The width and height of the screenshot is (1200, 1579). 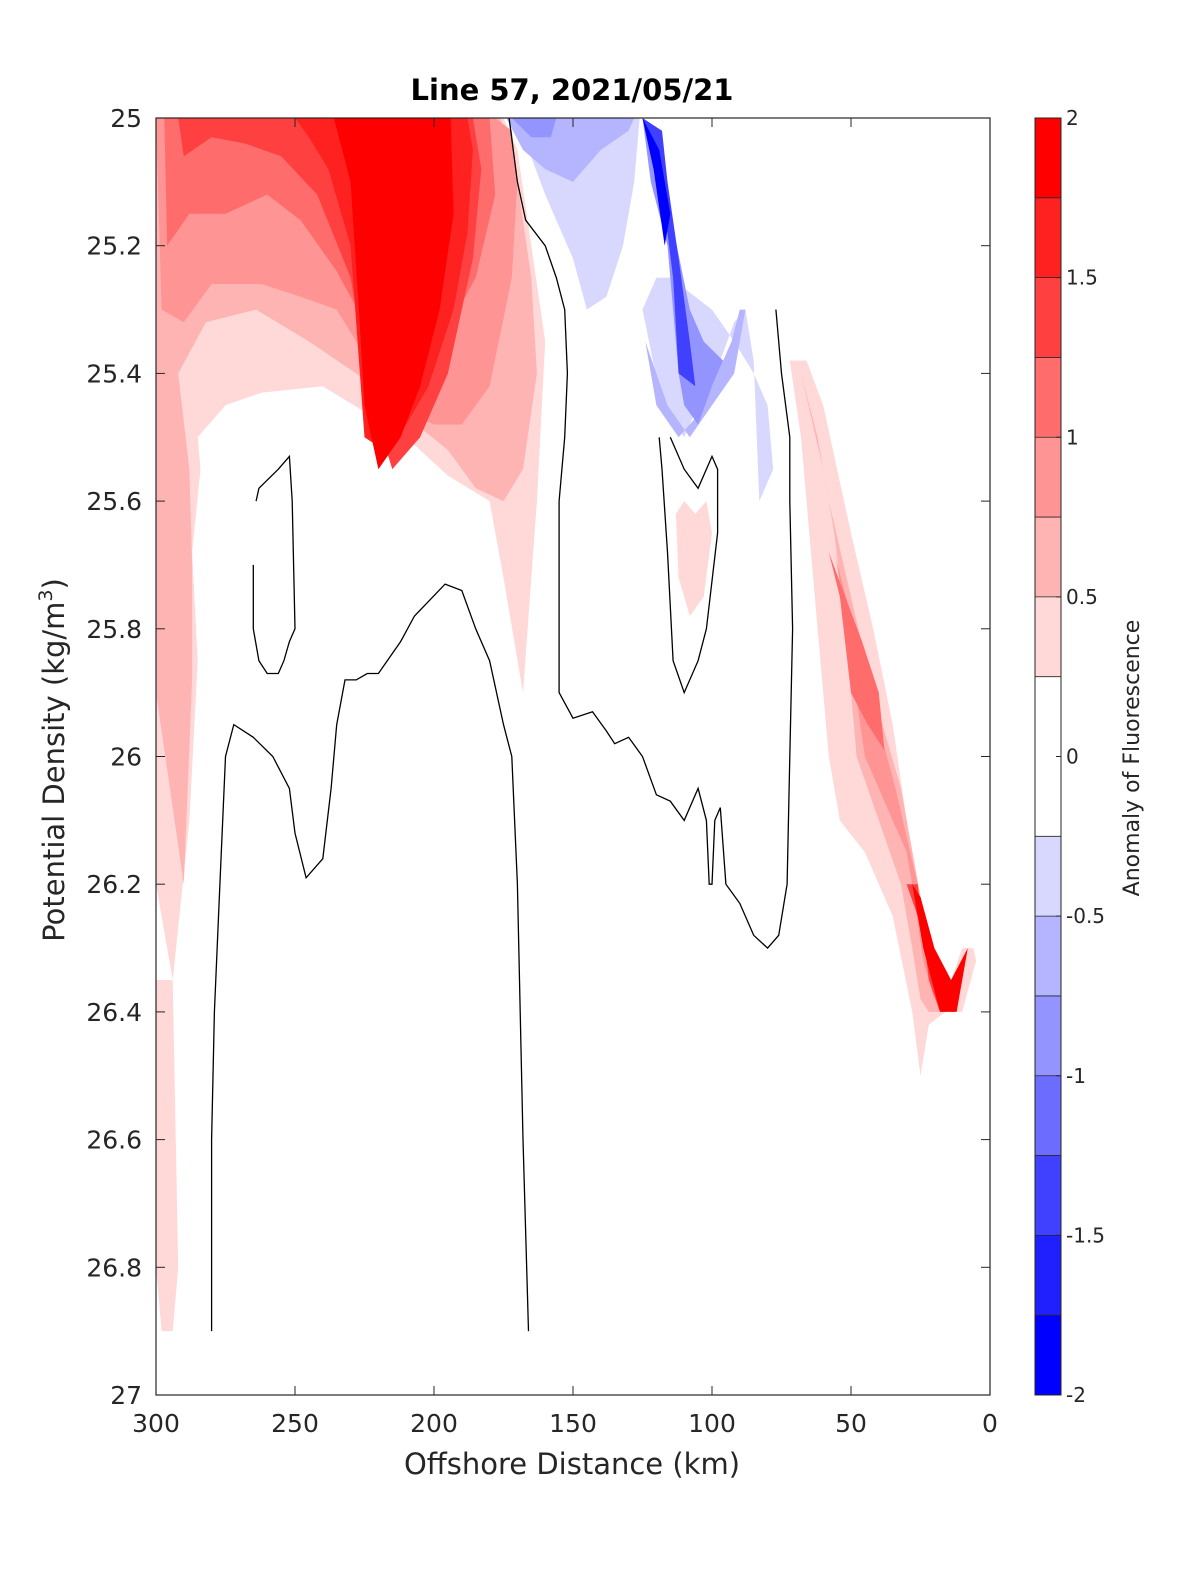 What do you see at coordinates (114, 629) in the screenshot?
I see `y-tick-label: 25.8` at bounding box center [114, 629].